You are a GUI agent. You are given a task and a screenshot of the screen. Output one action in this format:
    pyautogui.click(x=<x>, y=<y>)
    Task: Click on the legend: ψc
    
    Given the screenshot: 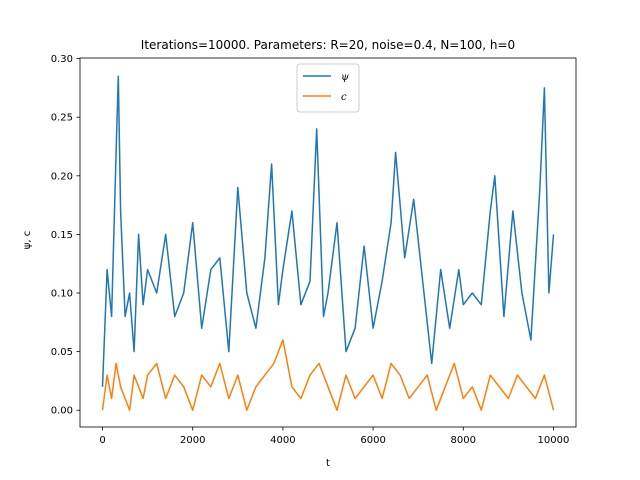 What is the action you would take?
    pyautogui.click(x=328, y=88)
    